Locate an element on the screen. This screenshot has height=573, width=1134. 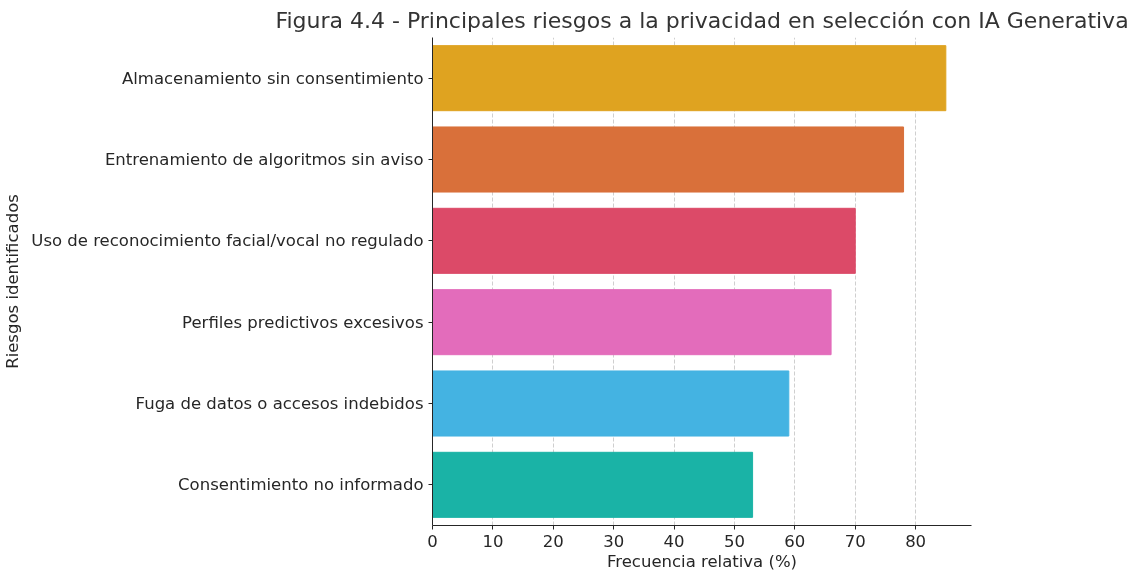
y-tick-label: Almacenamiento sin consentimiento is located at coordinates (272, 78).